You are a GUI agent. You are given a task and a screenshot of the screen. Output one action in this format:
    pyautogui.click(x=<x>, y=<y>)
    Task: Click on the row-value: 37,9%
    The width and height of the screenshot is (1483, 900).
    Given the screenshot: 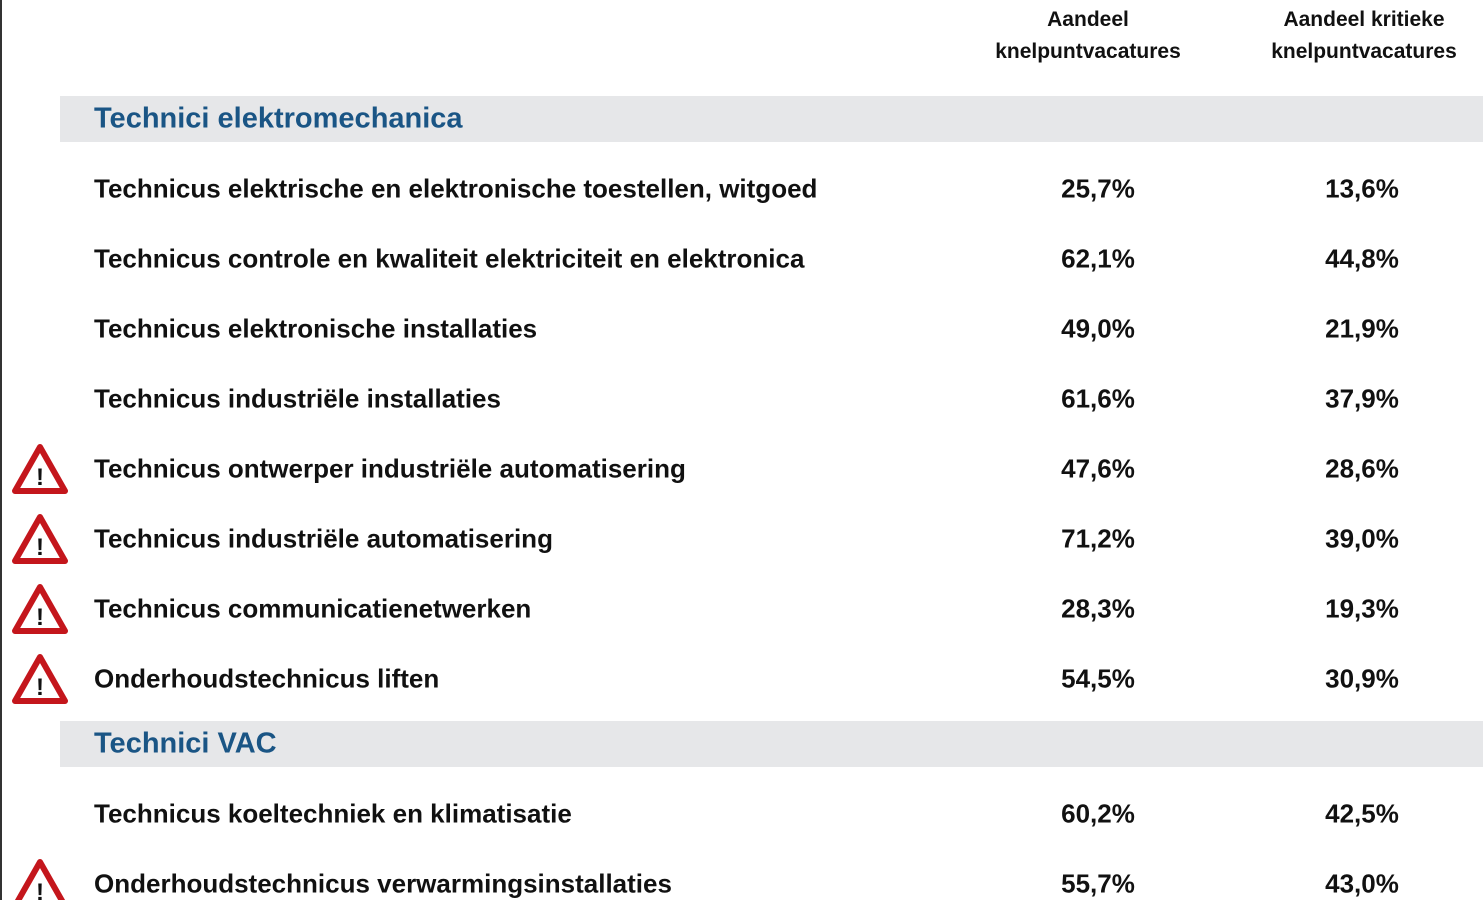 What is the action you would take?
    pyautogui.click(x=1362, y=398)
    